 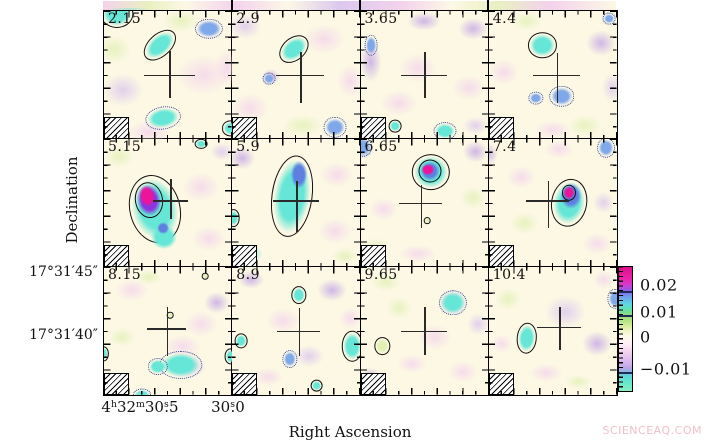 What do you see at coordinates (72, 200) in the screenshot?
I see `y-axis-title: Declination` at bounding box center [72, 200].